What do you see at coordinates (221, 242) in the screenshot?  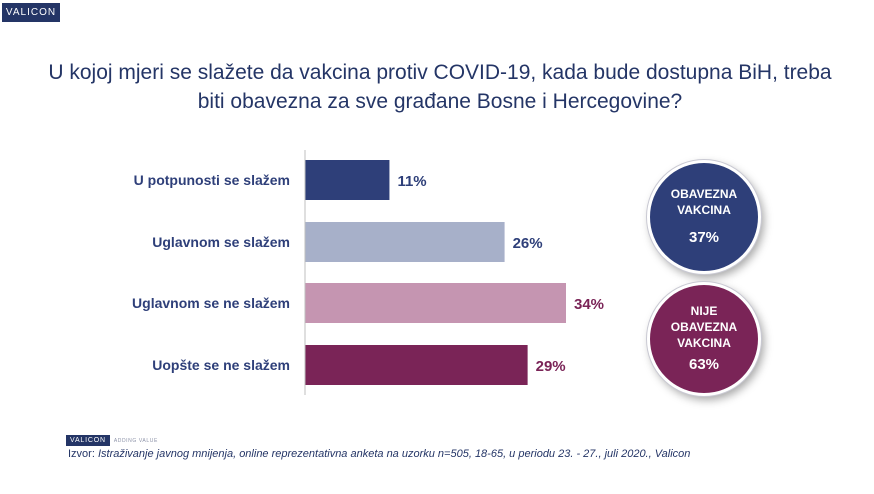 I see `category-label: Uglavnom se slažem` at bounding box center [221, 242].